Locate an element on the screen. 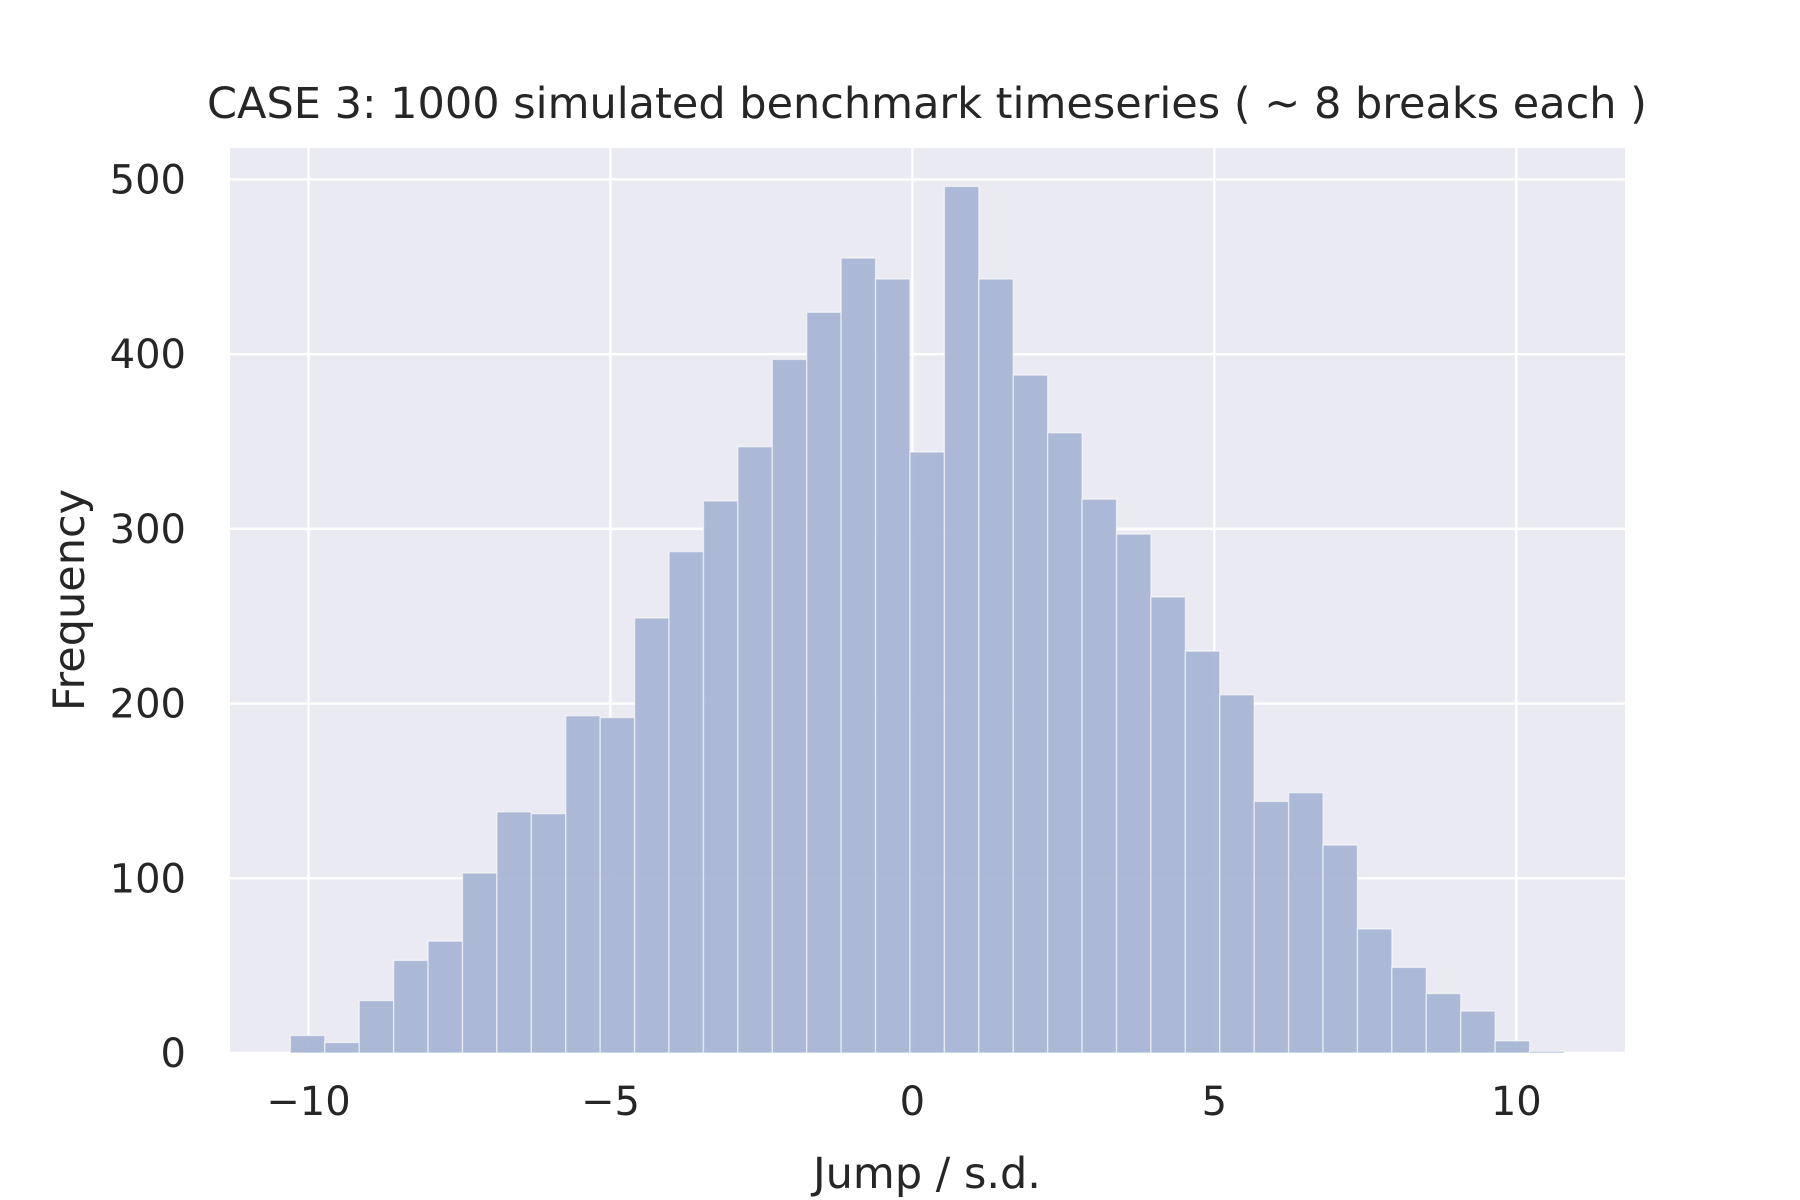 The width and height of the screenshot is (1800, 1200). y-tick-label: 200 is located at coordinates (148, 705).